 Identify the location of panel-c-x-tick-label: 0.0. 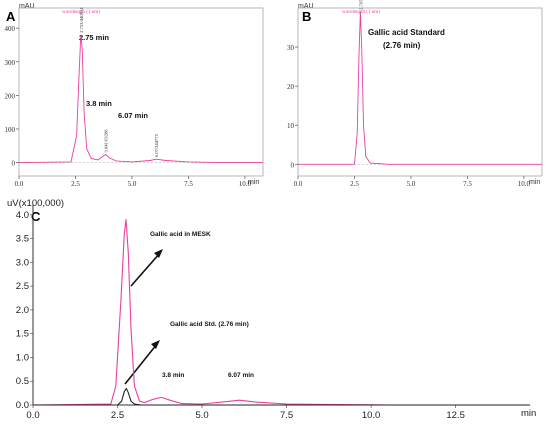
(32, 415).